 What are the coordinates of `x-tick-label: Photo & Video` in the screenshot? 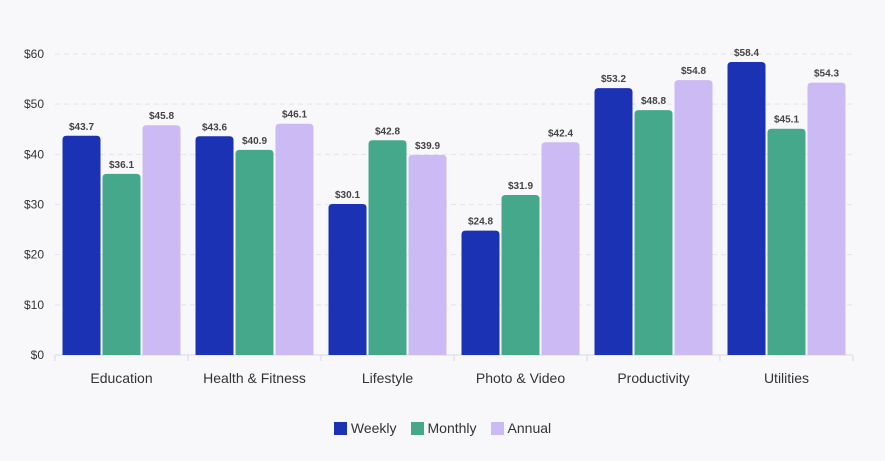 It's located at (520, 378).